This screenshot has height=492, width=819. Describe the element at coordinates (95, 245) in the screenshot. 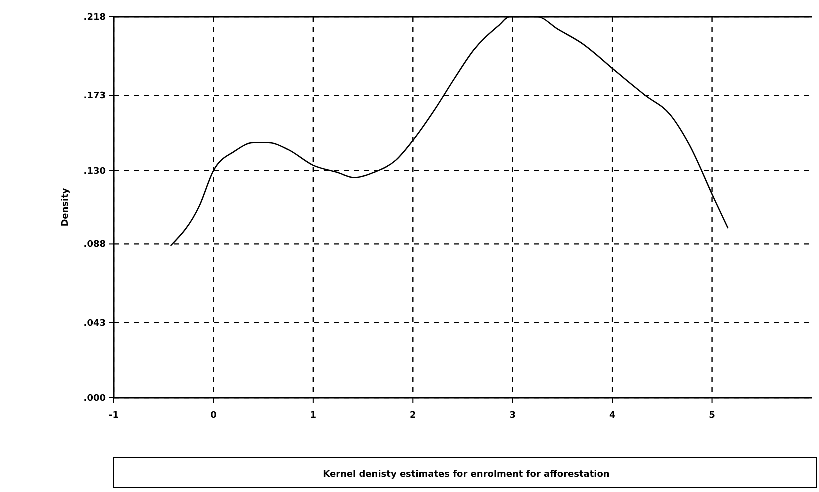

I see `y-tick-label: .088` at that location.